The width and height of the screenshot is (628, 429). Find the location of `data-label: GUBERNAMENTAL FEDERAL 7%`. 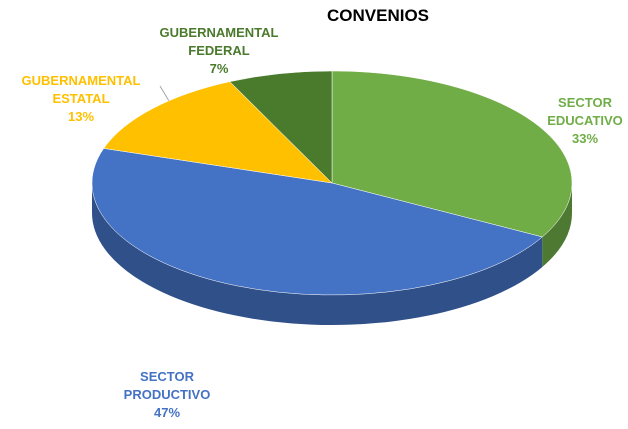

data-label: GUBERNAMENTAL FEDERAL 7% is located at coordinates (219, 51).